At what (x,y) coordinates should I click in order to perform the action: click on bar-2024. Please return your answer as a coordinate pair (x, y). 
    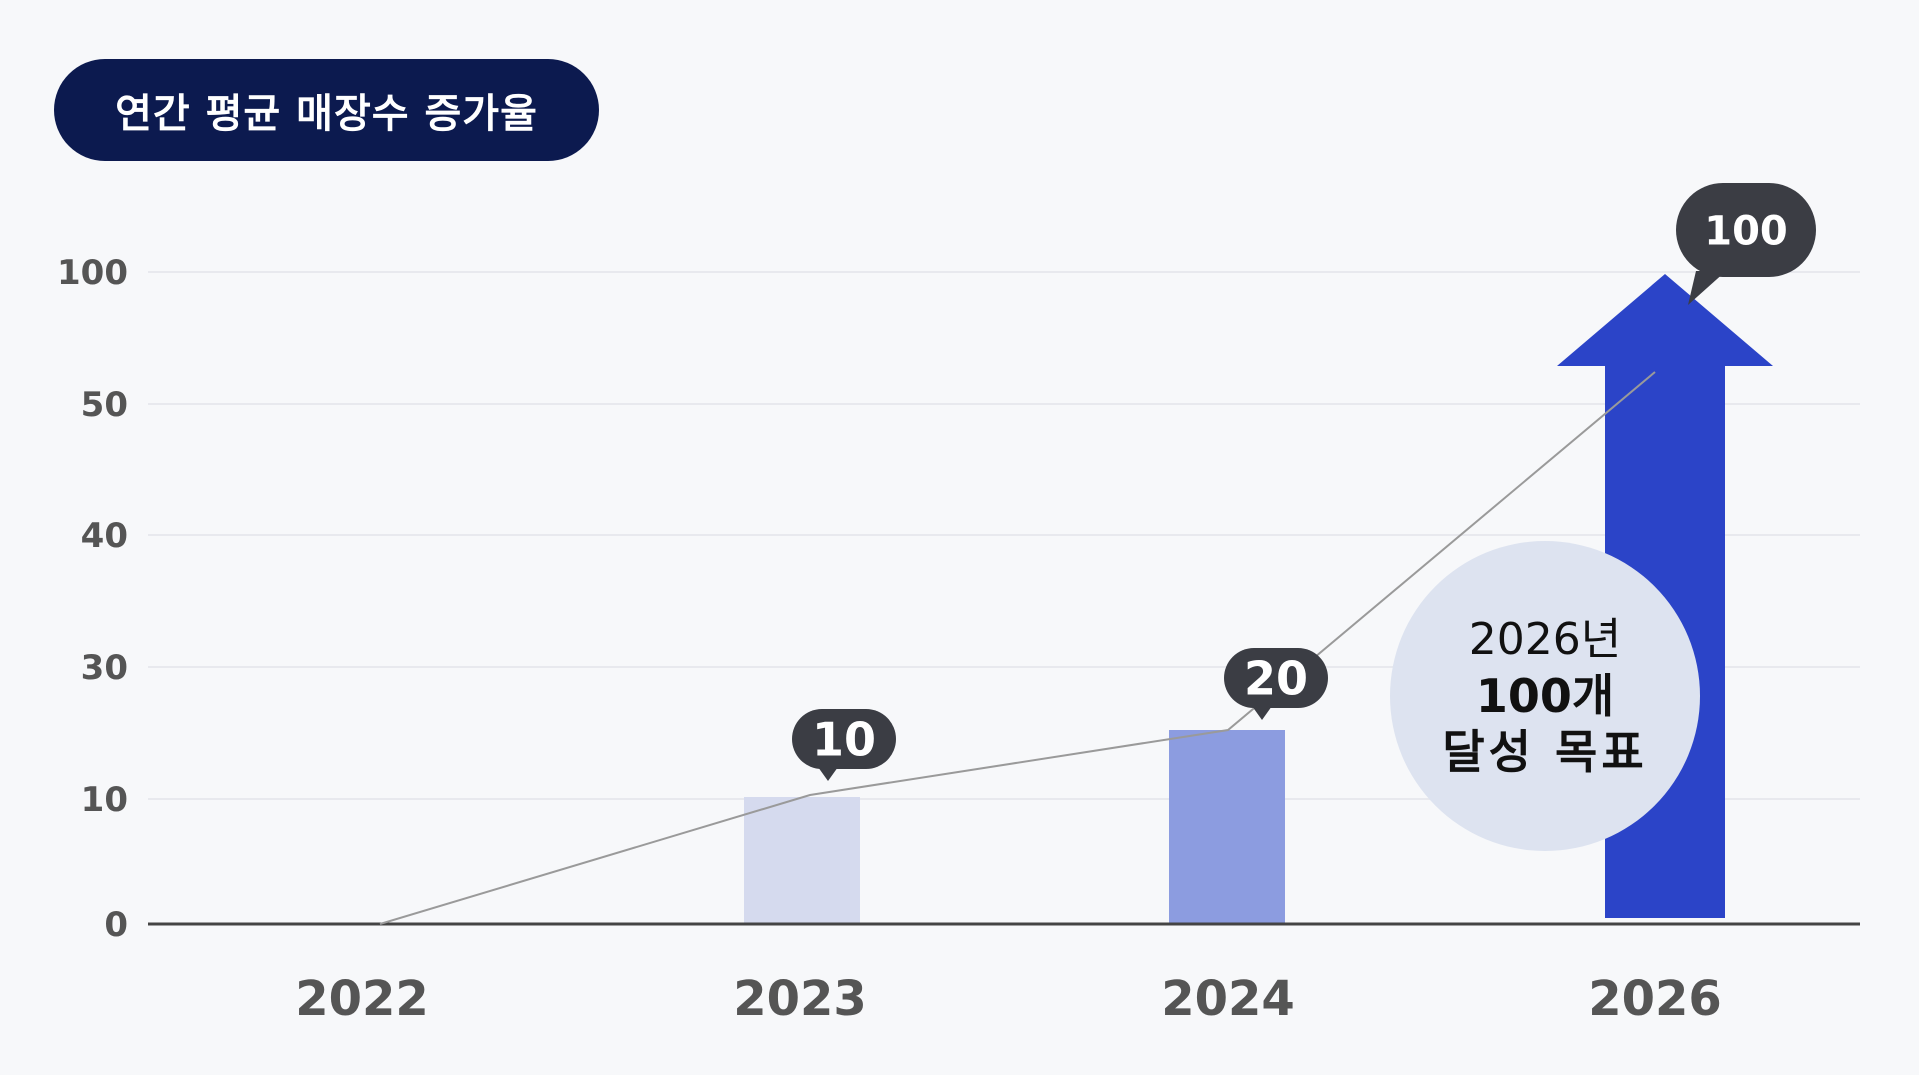
    Looking at the image, I should click on (1227, 827).